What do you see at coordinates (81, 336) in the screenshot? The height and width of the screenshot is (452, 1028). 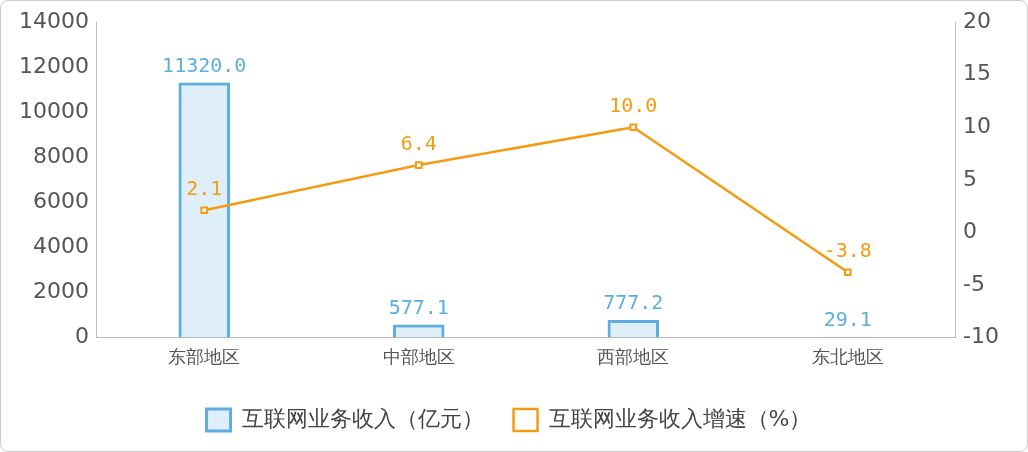 I see `y-tick-label: 0` at bounding box center [81, 336].